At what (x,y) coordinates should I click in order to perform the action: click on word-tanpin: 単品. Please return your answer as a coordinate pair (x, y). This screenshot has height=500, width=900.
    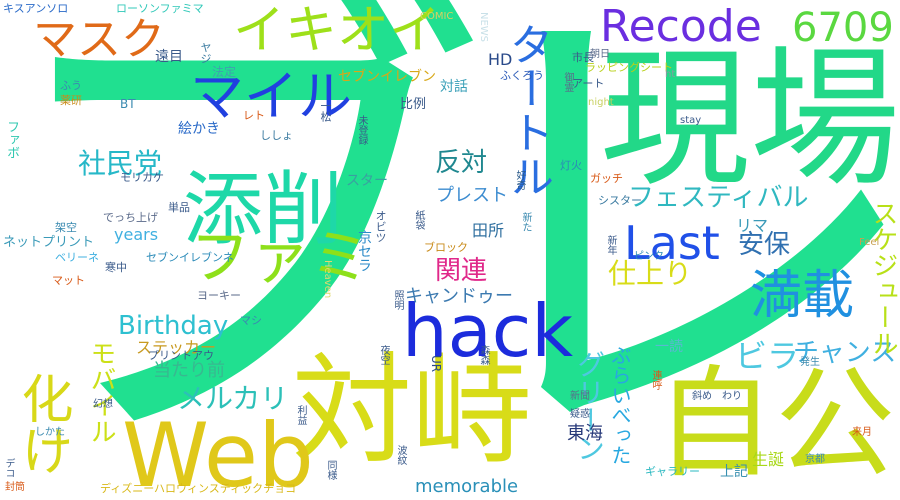
    Looking at the image, I should click on (179, 207).